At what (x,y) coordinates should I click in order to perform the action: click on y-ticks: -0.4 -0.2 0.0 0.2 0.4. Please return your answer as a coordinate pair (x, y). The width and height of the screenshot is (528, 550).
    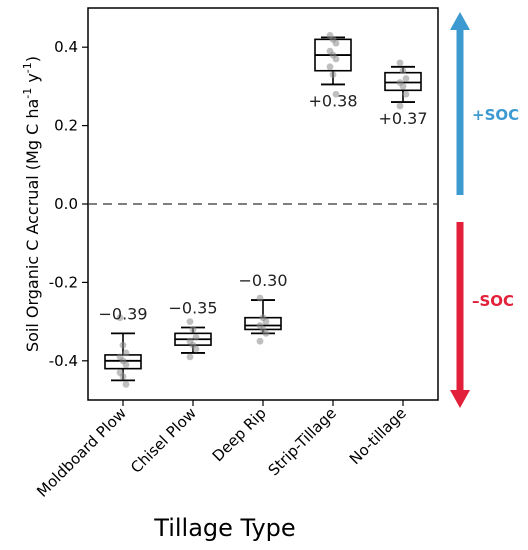
    Looking at the image, I should click on (68, 204).